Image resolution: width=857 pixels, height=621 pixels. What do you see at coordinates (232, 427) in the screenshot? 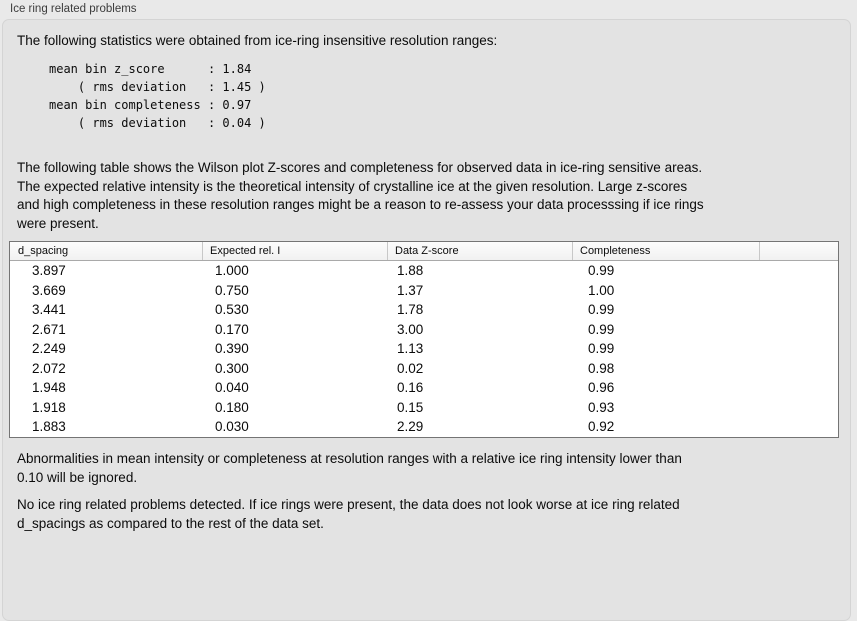
I see `table-cell: 0.030` at bounding box center [232, 427].